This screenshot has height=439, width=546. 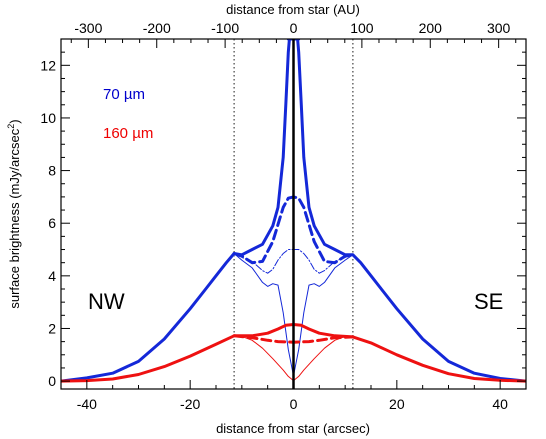 I want to click on y-tick-label: 0, so click(x=52, y=381).